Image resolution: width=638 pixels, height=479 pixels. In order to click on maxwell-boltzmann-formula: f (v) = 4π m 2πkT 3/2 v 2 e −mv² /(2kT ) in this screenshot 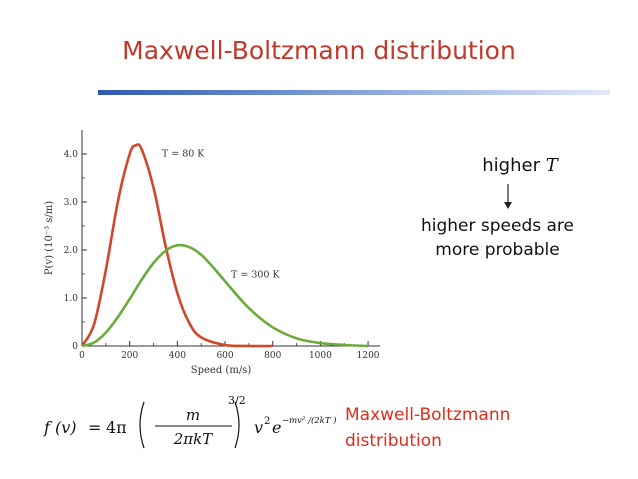, I will do `click(190, 421)`.